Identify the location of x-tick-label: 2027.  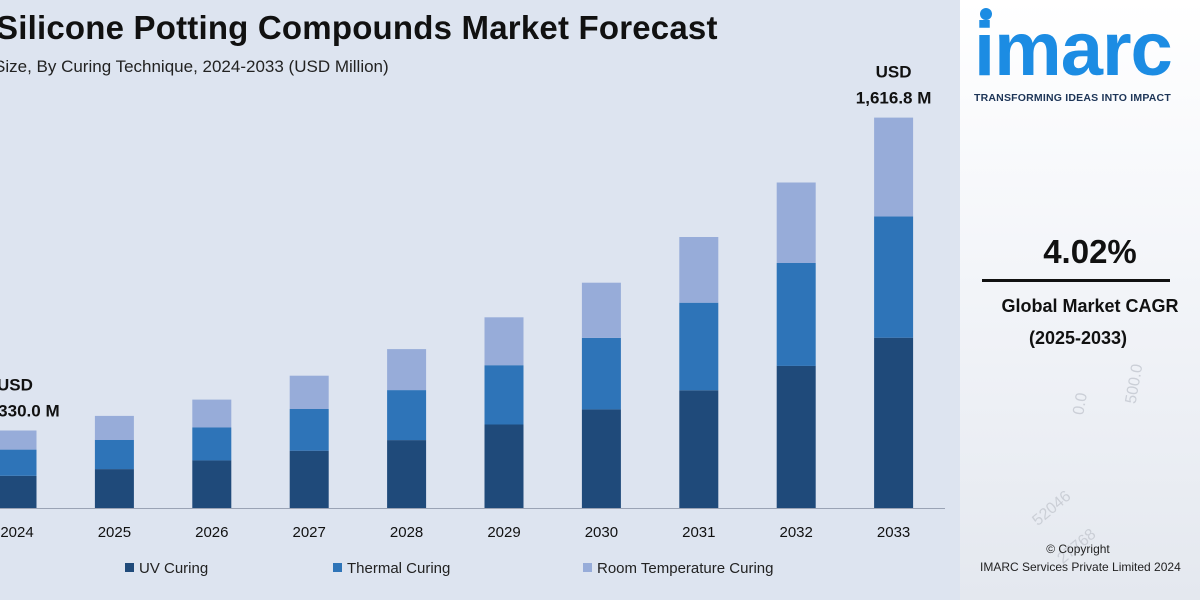
(309, 532).